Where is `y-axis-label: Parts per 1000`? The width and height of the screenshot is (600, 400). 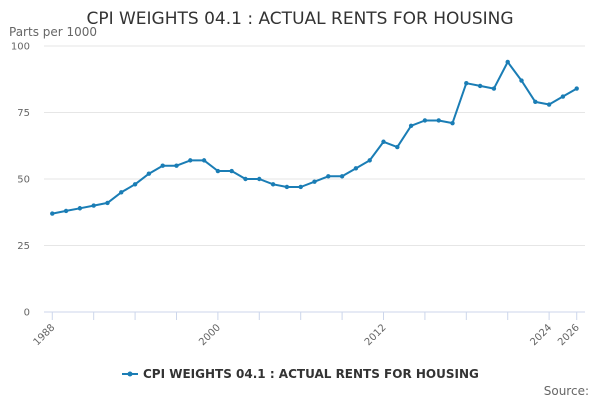
y-axis-label: Parts per 1000 is located at coordinates (53, 32).